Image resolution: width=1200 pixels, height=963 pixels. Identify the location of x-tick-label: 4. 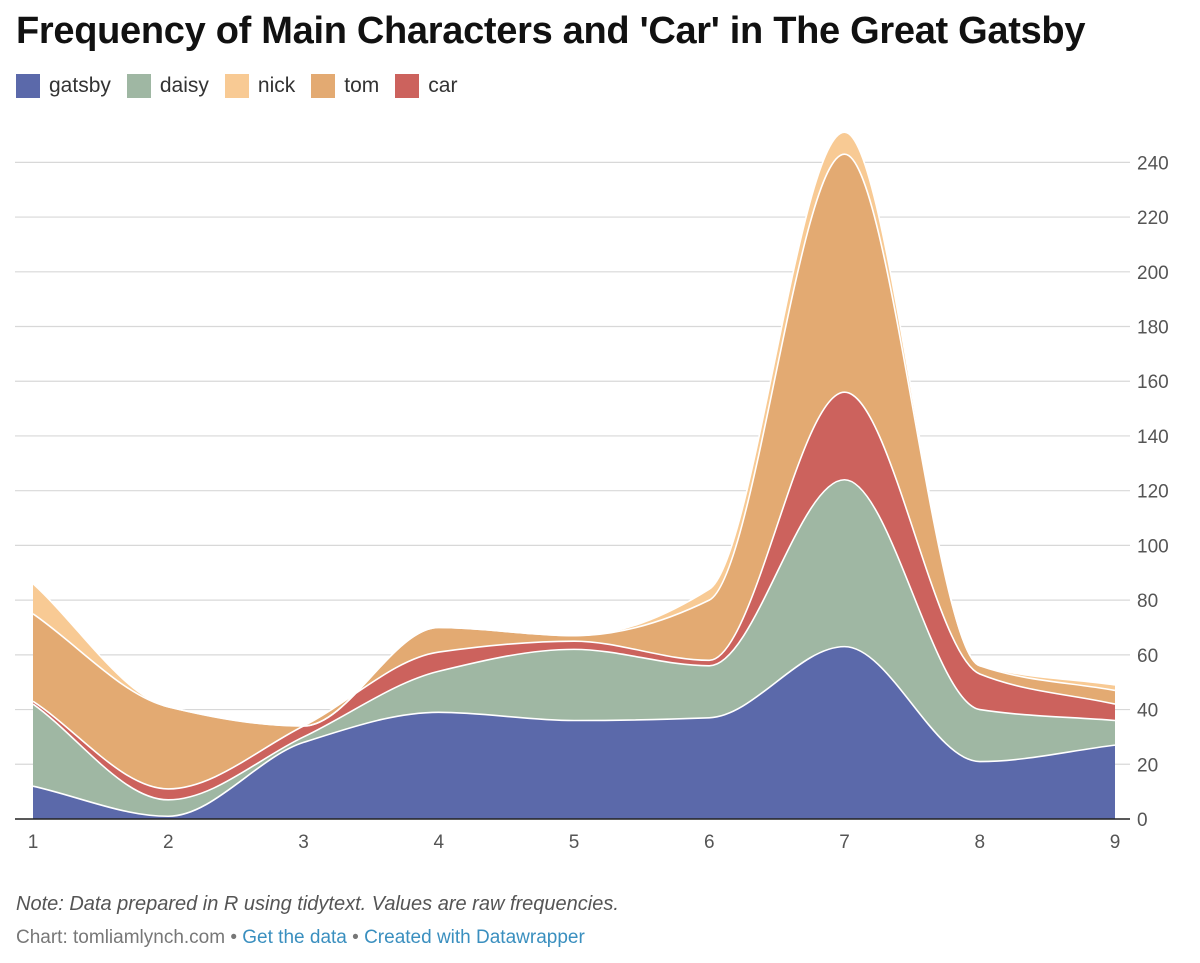
(438, 842).